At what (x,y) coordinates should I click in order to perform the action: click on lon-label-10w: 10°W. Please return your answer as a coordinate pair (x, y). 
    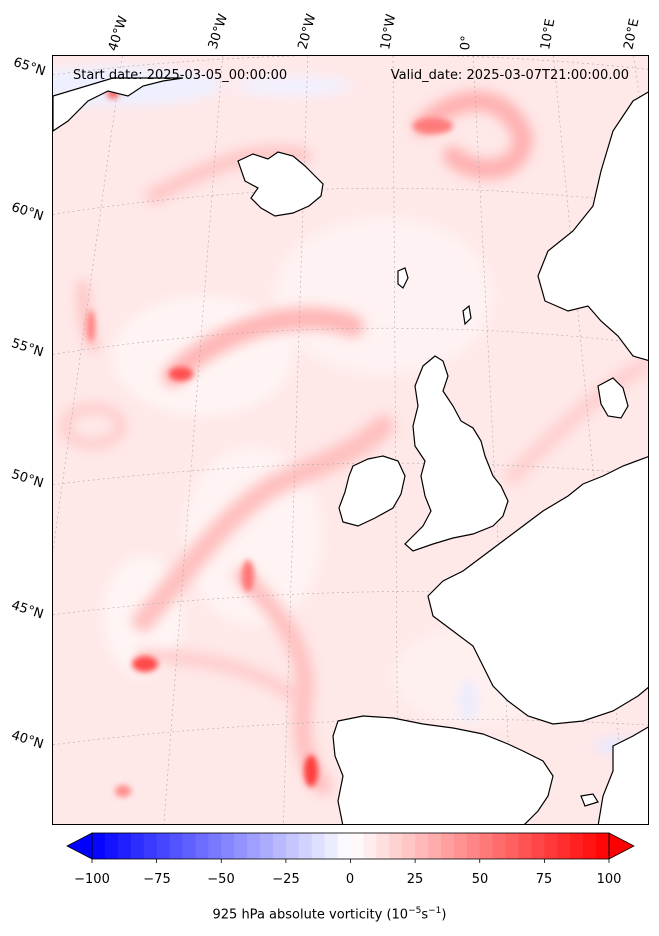
    Looking at the image, I should click on (389, 32).